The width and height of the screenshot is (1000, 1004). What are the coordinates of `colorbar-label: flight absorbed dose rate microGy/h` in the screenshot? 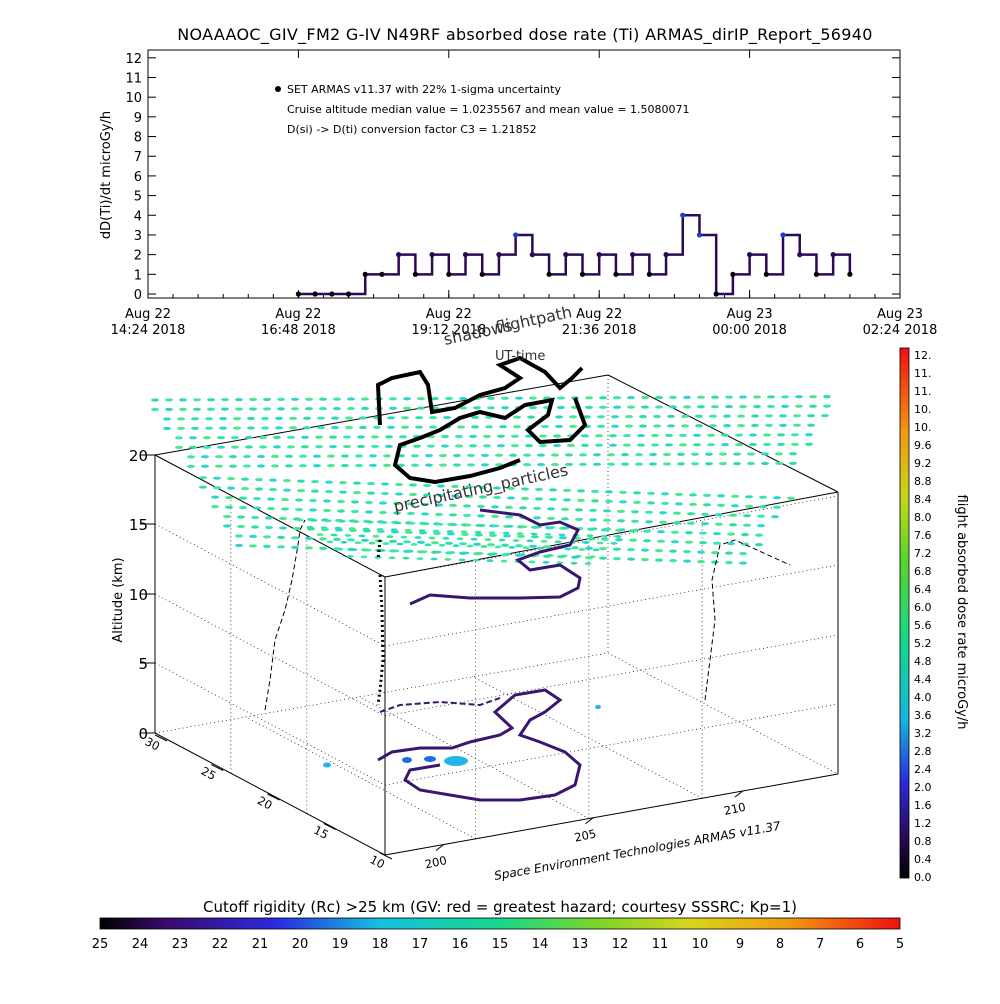 It's located at (961, 612).